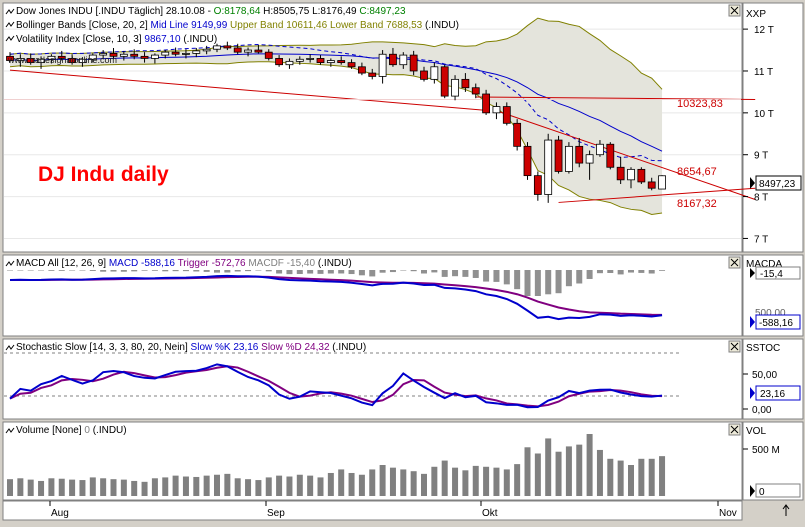 The width and height of the screenshot is (805, 527). Describe the element at coordinates (734, 429) in the screenshot. I see `volume-pane-close-icon` at that location.